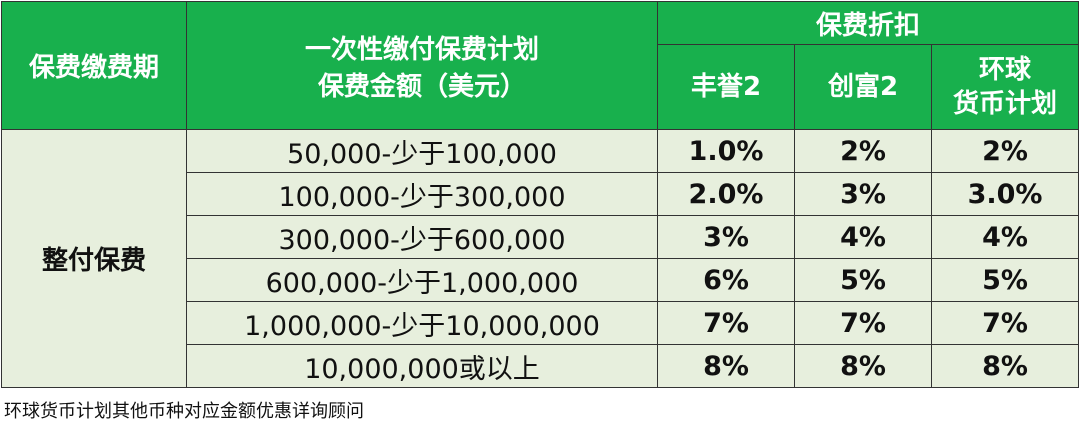 Image resolution: width=1080 pixels, height=423 pixels. Describe the element at coordinates (422, 366) in the screenshot. I see `amount-range-cell: 10,000,000或以上` at that location.